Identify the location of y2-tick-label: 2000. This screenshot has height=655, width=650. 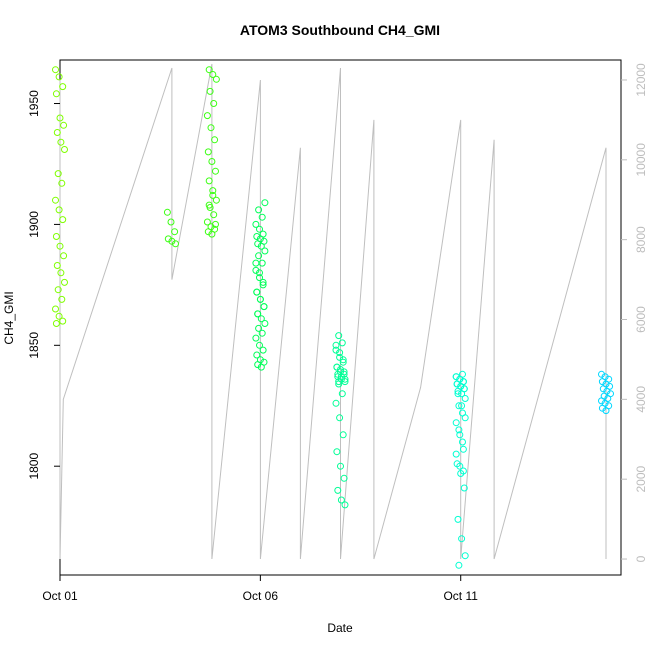
(641, 479).